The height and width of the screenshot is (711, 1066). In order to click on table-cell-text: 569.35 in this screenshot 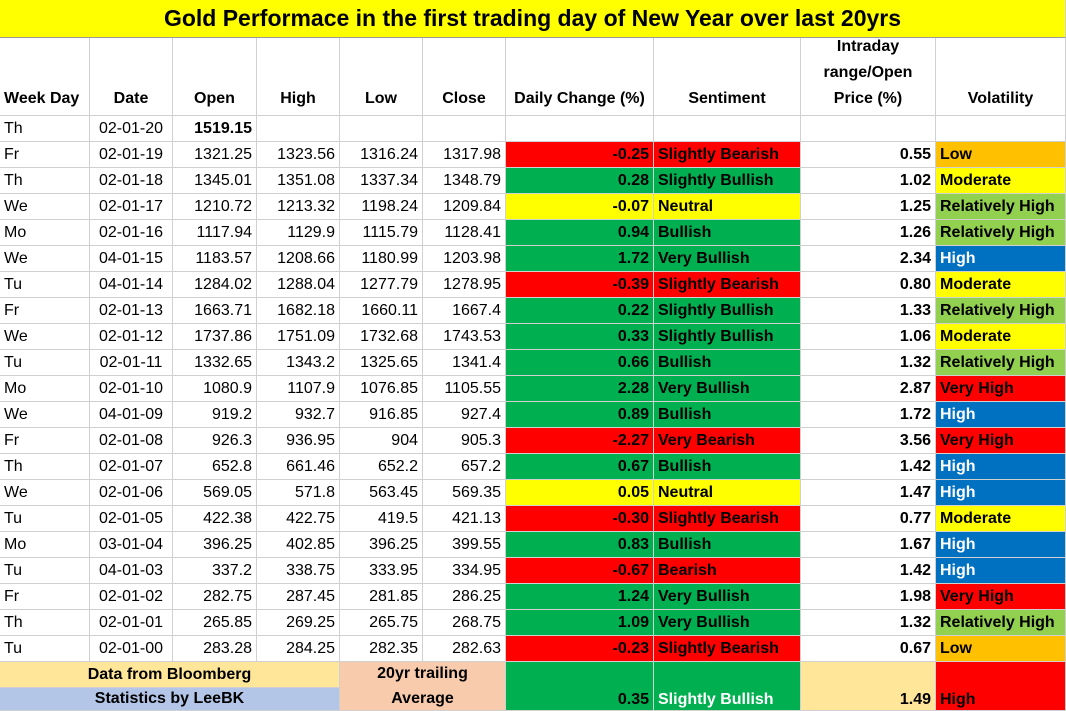, I will do `click(476, 492)`.